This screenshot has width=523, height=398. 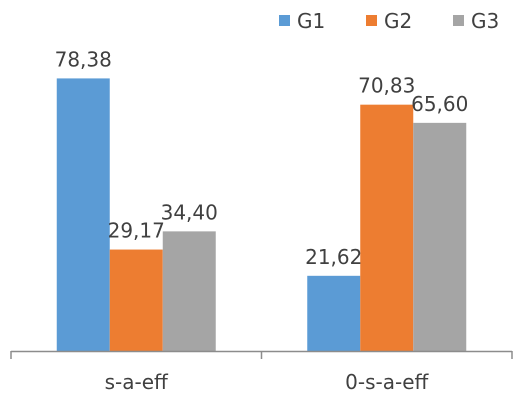 What do you see at coordinates (311, 21) in the screenshot?
I see `legend-label-g1: G1` at bounding box center [311, 21].